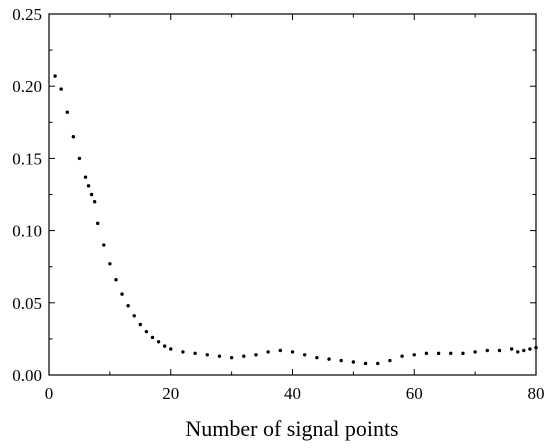 Image resolution: width=550 pixels, height=448 pixels. What do you see at coordinates (292, 393) in the screenshot?
I see `x-tick-label: 40` at bounding box center [292, 393].